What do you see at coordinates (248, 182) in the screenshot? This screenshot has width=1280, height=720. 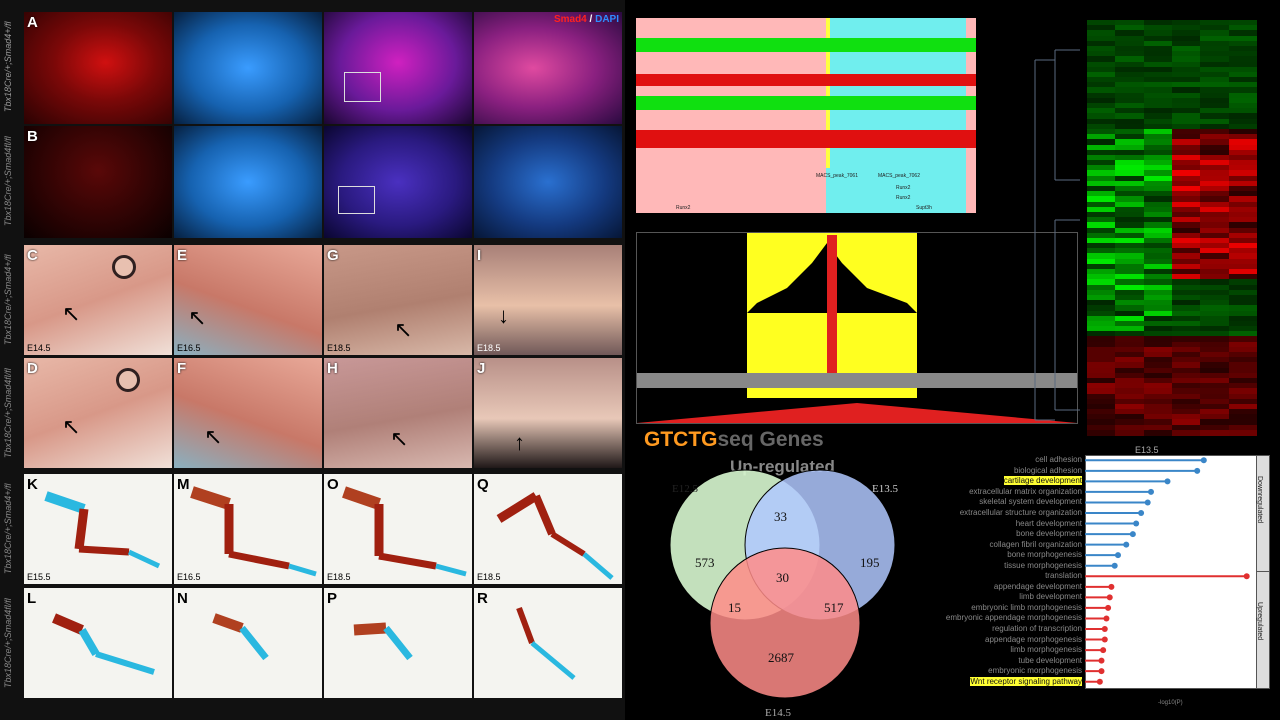 I see `panel-b2` at bounding box center [248, 182].